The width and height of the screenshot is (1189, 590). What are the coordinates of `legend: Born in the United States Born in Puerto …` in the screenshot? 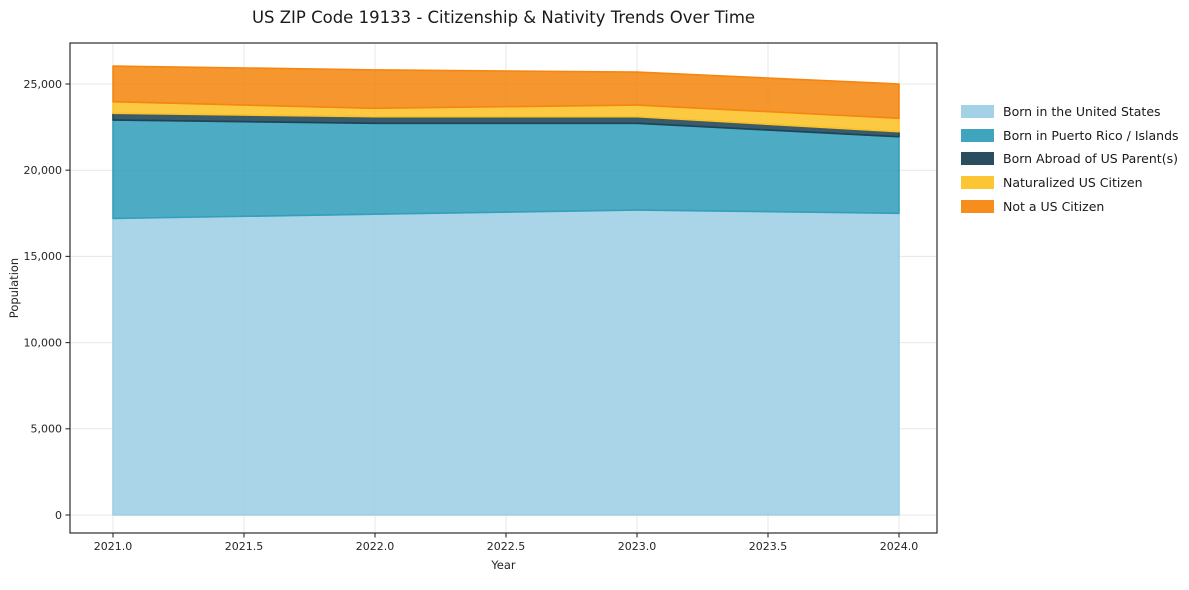 It's located at (1070, 159).